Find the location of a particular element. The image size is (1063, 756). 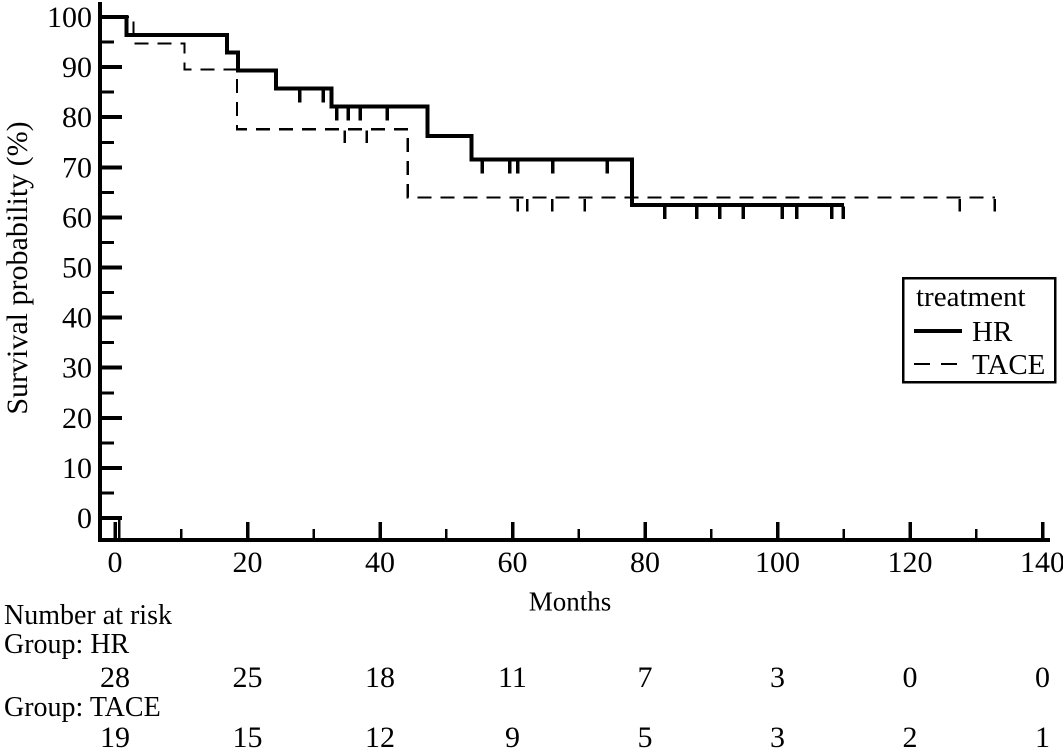

risk-count-group-hr-60: 11 is located at coordinates (512, 677).